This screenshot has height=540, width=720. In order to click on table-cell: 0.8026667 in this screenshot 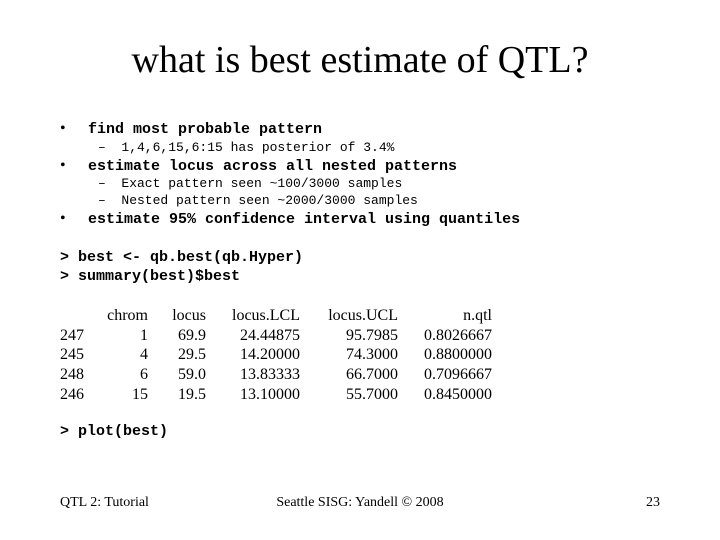, I will do `click(458, 335)`.